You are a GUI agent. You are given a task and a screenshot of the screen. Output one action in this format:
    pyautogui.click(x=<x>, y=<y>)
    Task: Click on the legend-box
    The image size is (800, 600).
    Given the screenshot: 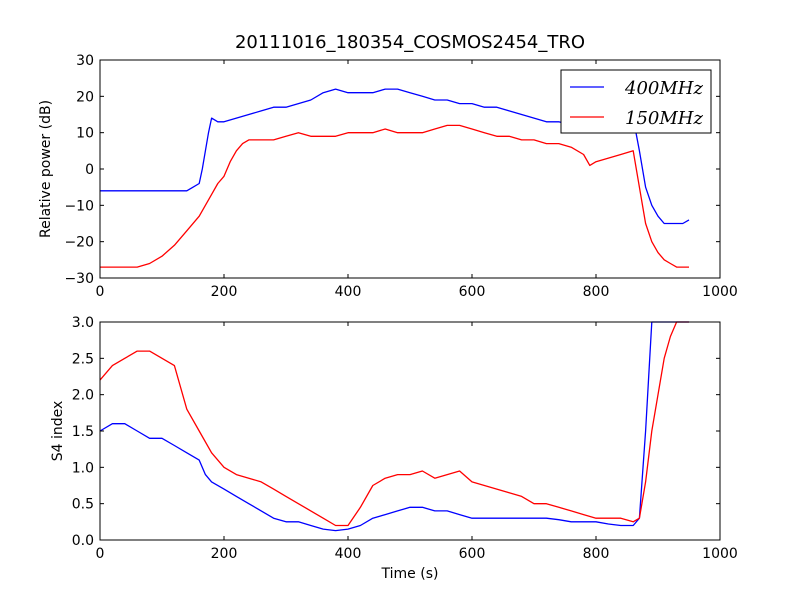 What is the action you would take?
    pyautogui.click(x=636, y=101)
    